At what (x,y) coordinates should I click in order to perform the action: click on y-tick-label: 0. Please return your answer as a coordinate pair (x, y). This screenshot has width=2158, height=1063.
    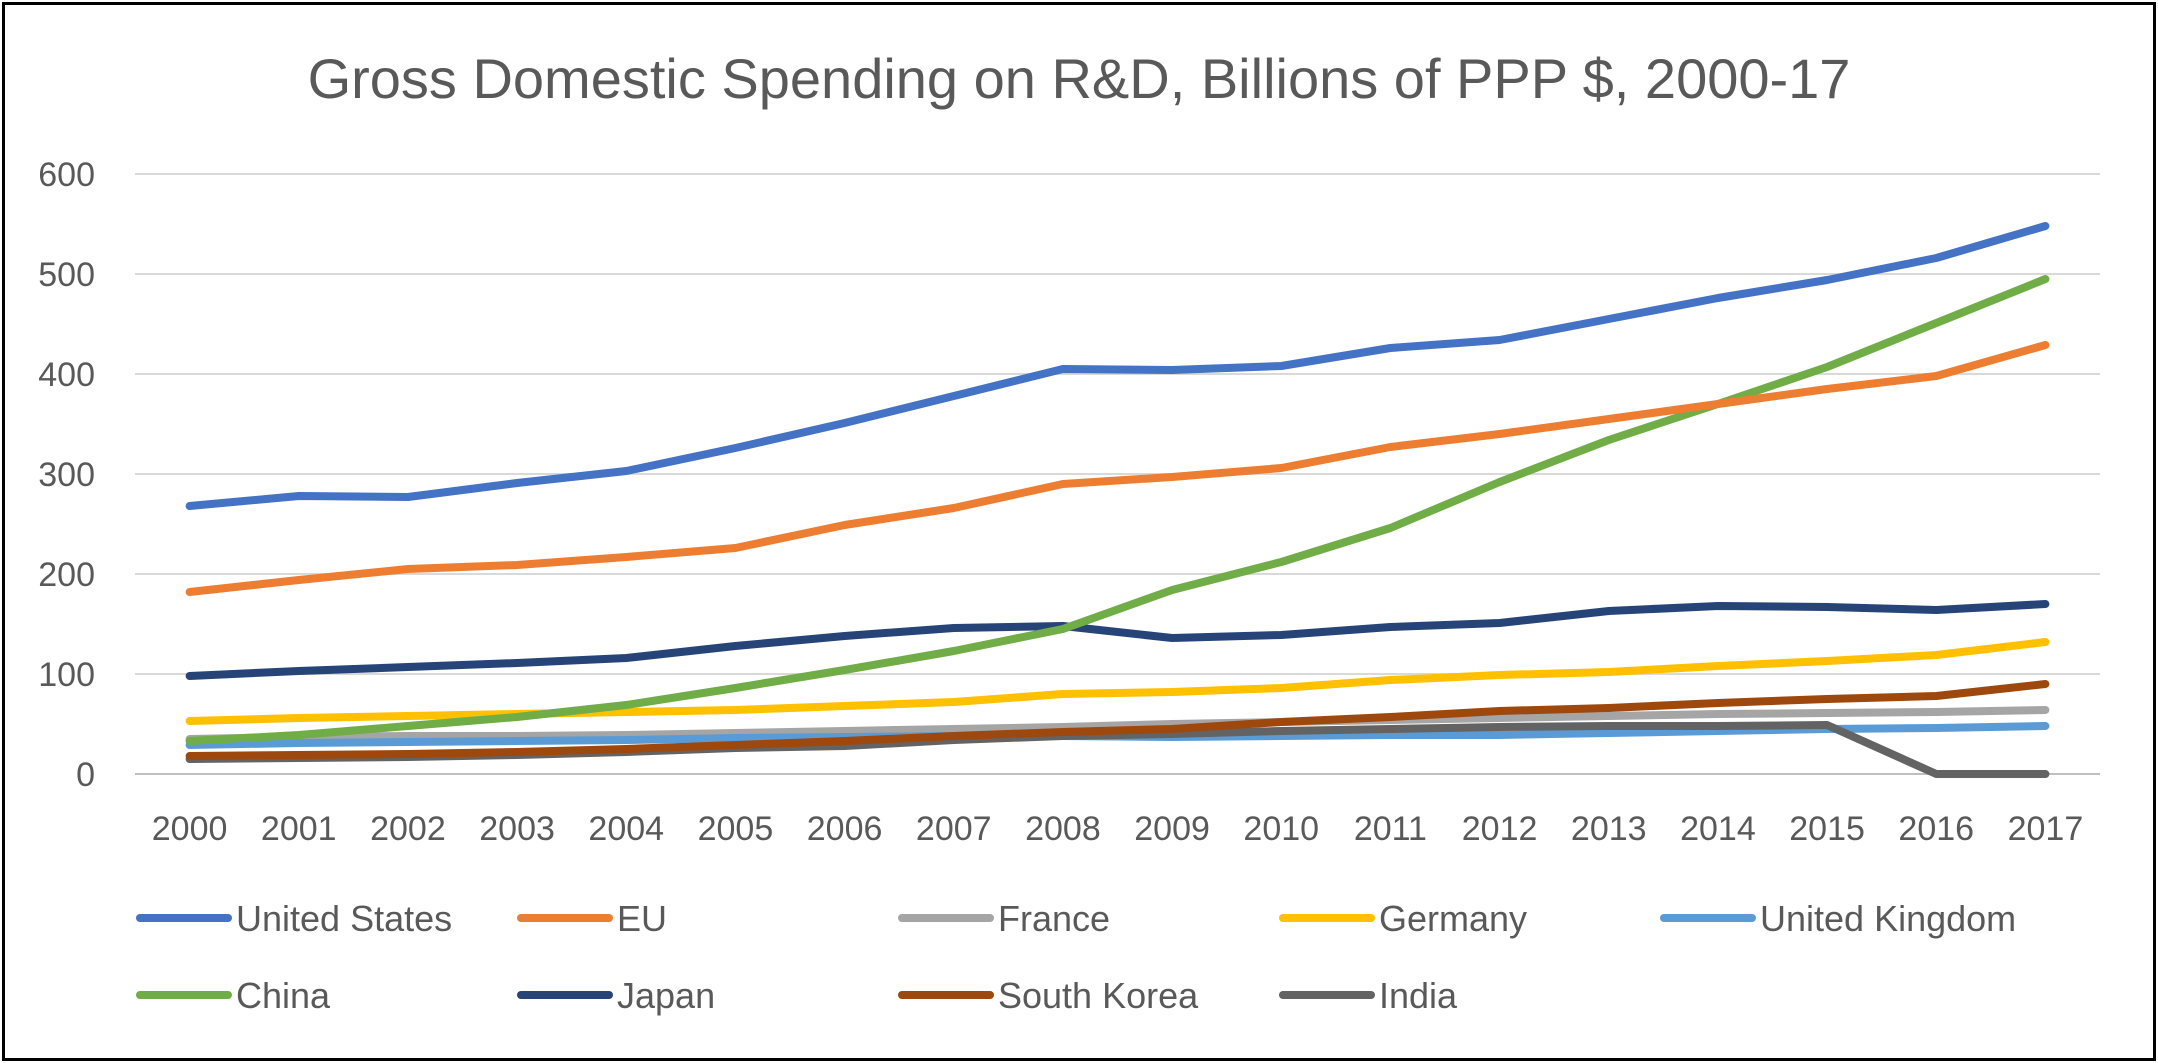
    Looking at the image, I should click on (85, 775).